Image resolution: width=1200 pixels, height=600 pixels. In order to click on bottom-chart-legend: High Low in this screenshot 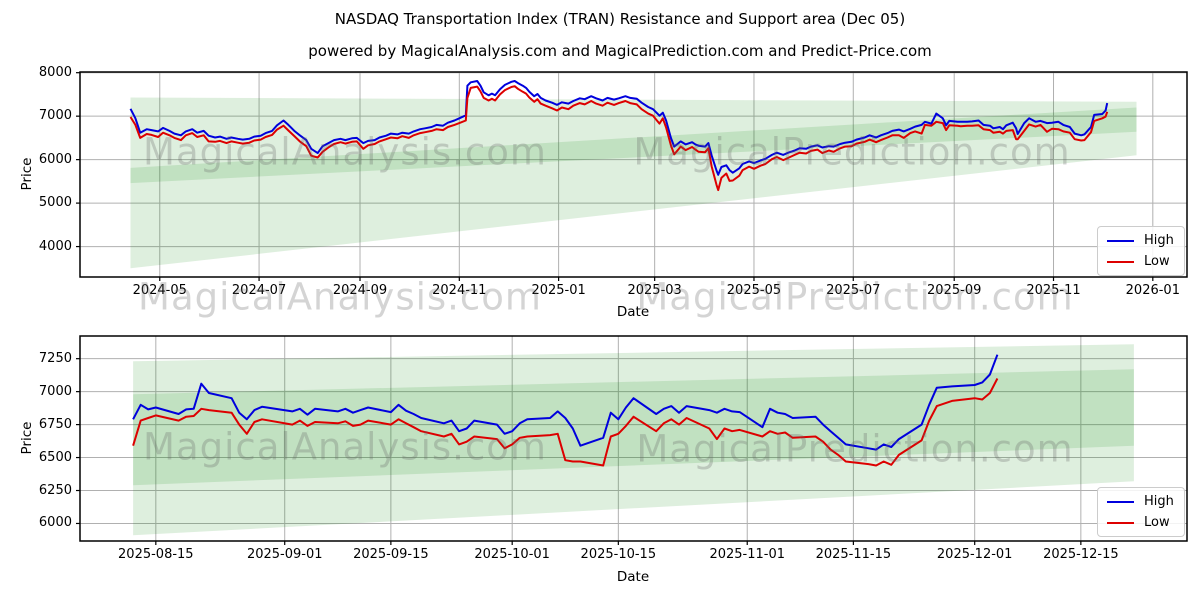, I will do `click(1141, 512)`.